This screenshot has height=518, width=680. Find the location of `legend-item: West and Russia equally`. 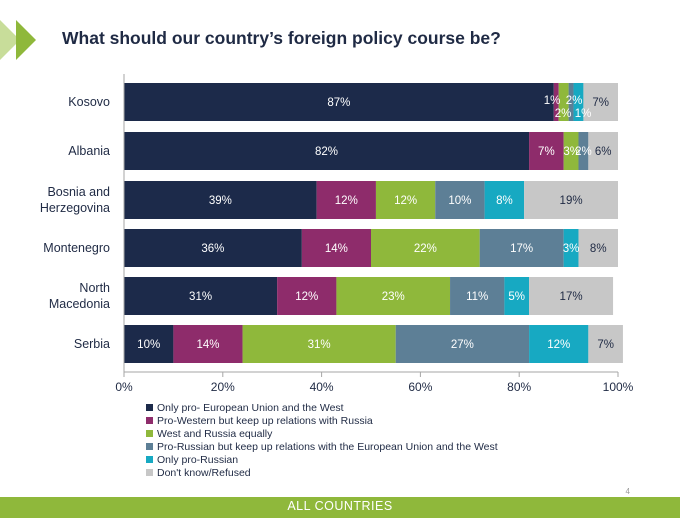

legend-item: West and Russia equally is located at coordinates (322, 433).